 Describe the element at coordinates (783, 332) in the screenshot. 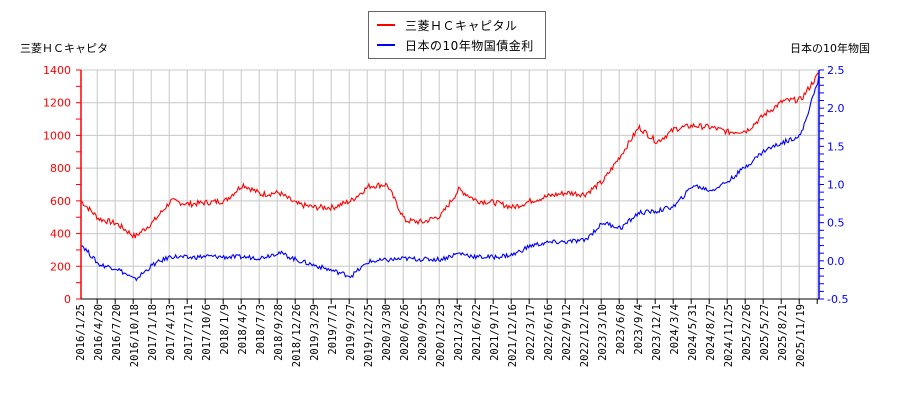

I see `svg-text: 2025/8/21` at that location.